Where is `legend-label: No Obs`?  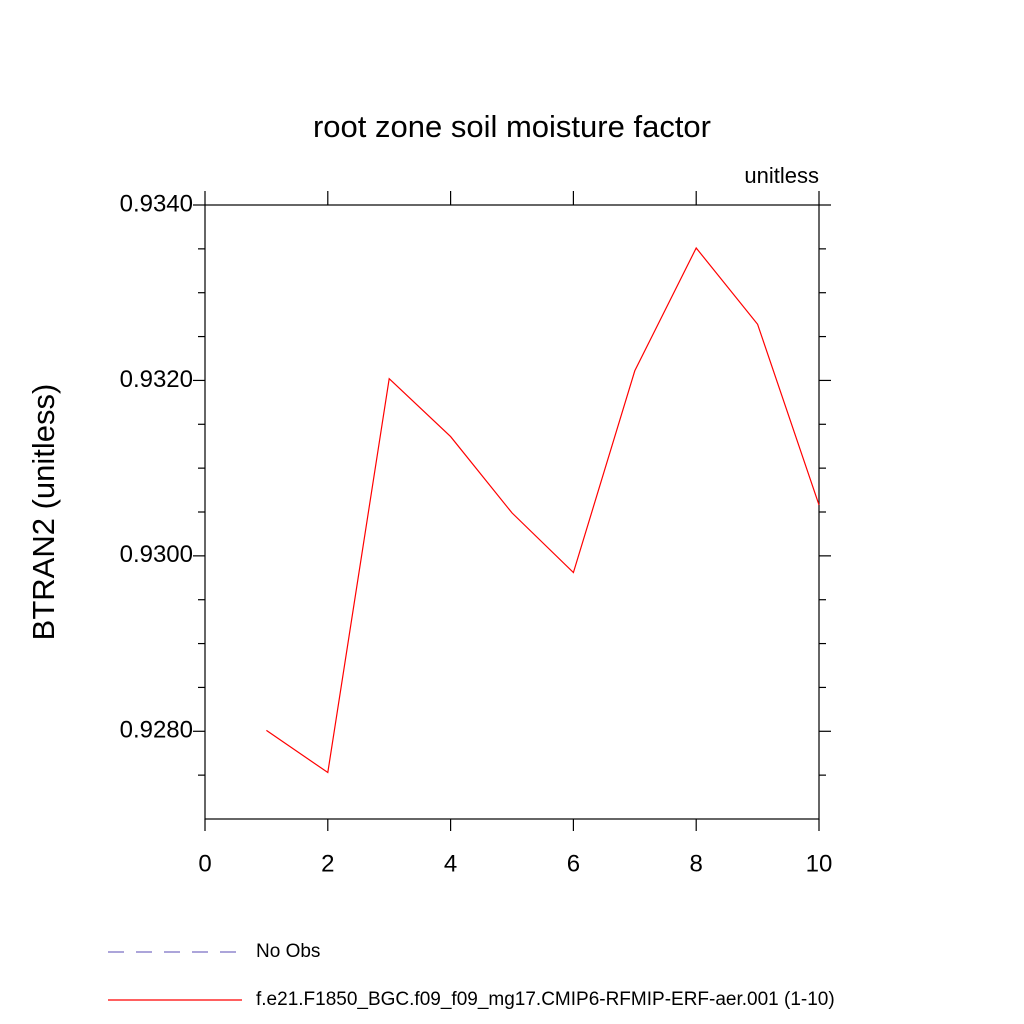 legend-label: No Obs is located at coordinates (288, 951).